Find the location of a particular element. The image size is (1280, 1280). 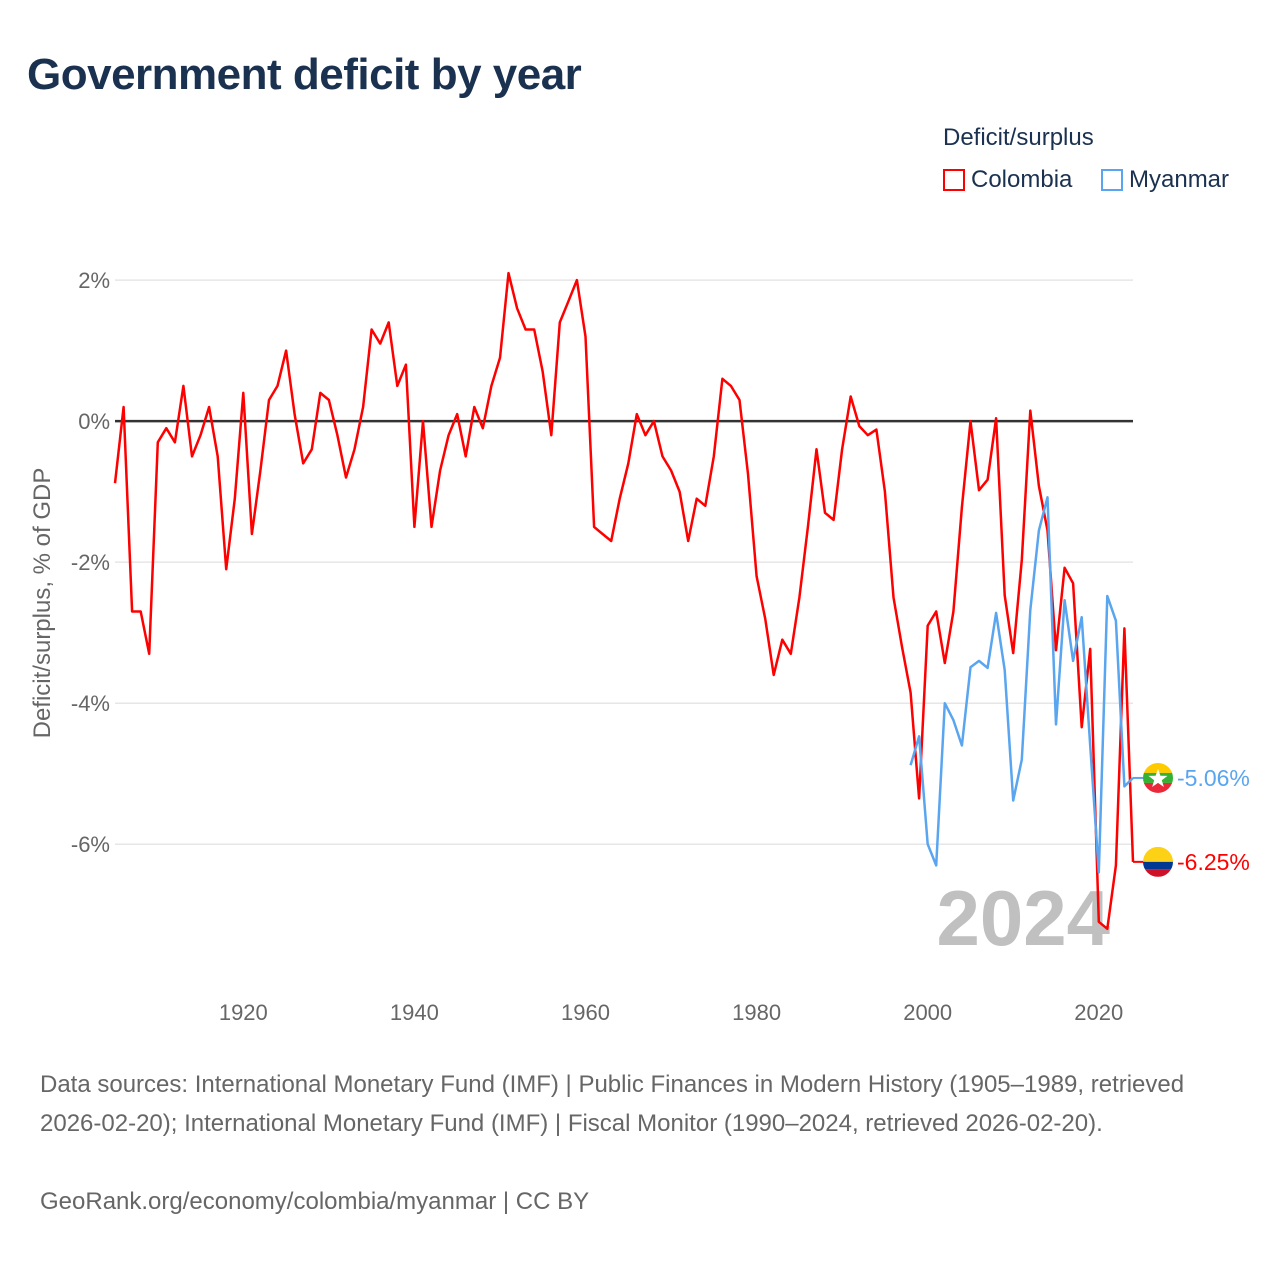

myanmar-flag-icon is located at coordinates (1158, 777).